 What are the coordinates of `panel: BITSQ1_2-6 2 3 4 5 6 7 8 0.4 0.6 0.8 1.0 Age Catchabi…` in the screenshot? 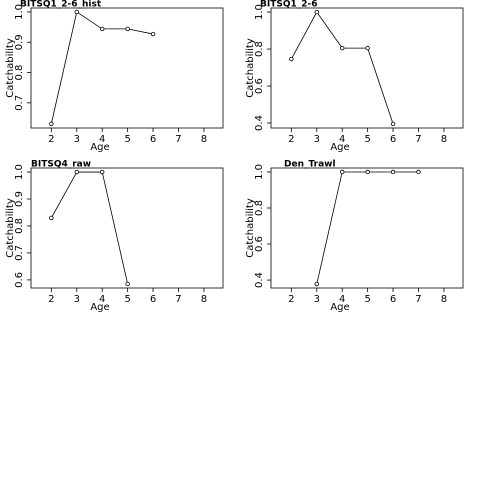 It's located at (354, 76).